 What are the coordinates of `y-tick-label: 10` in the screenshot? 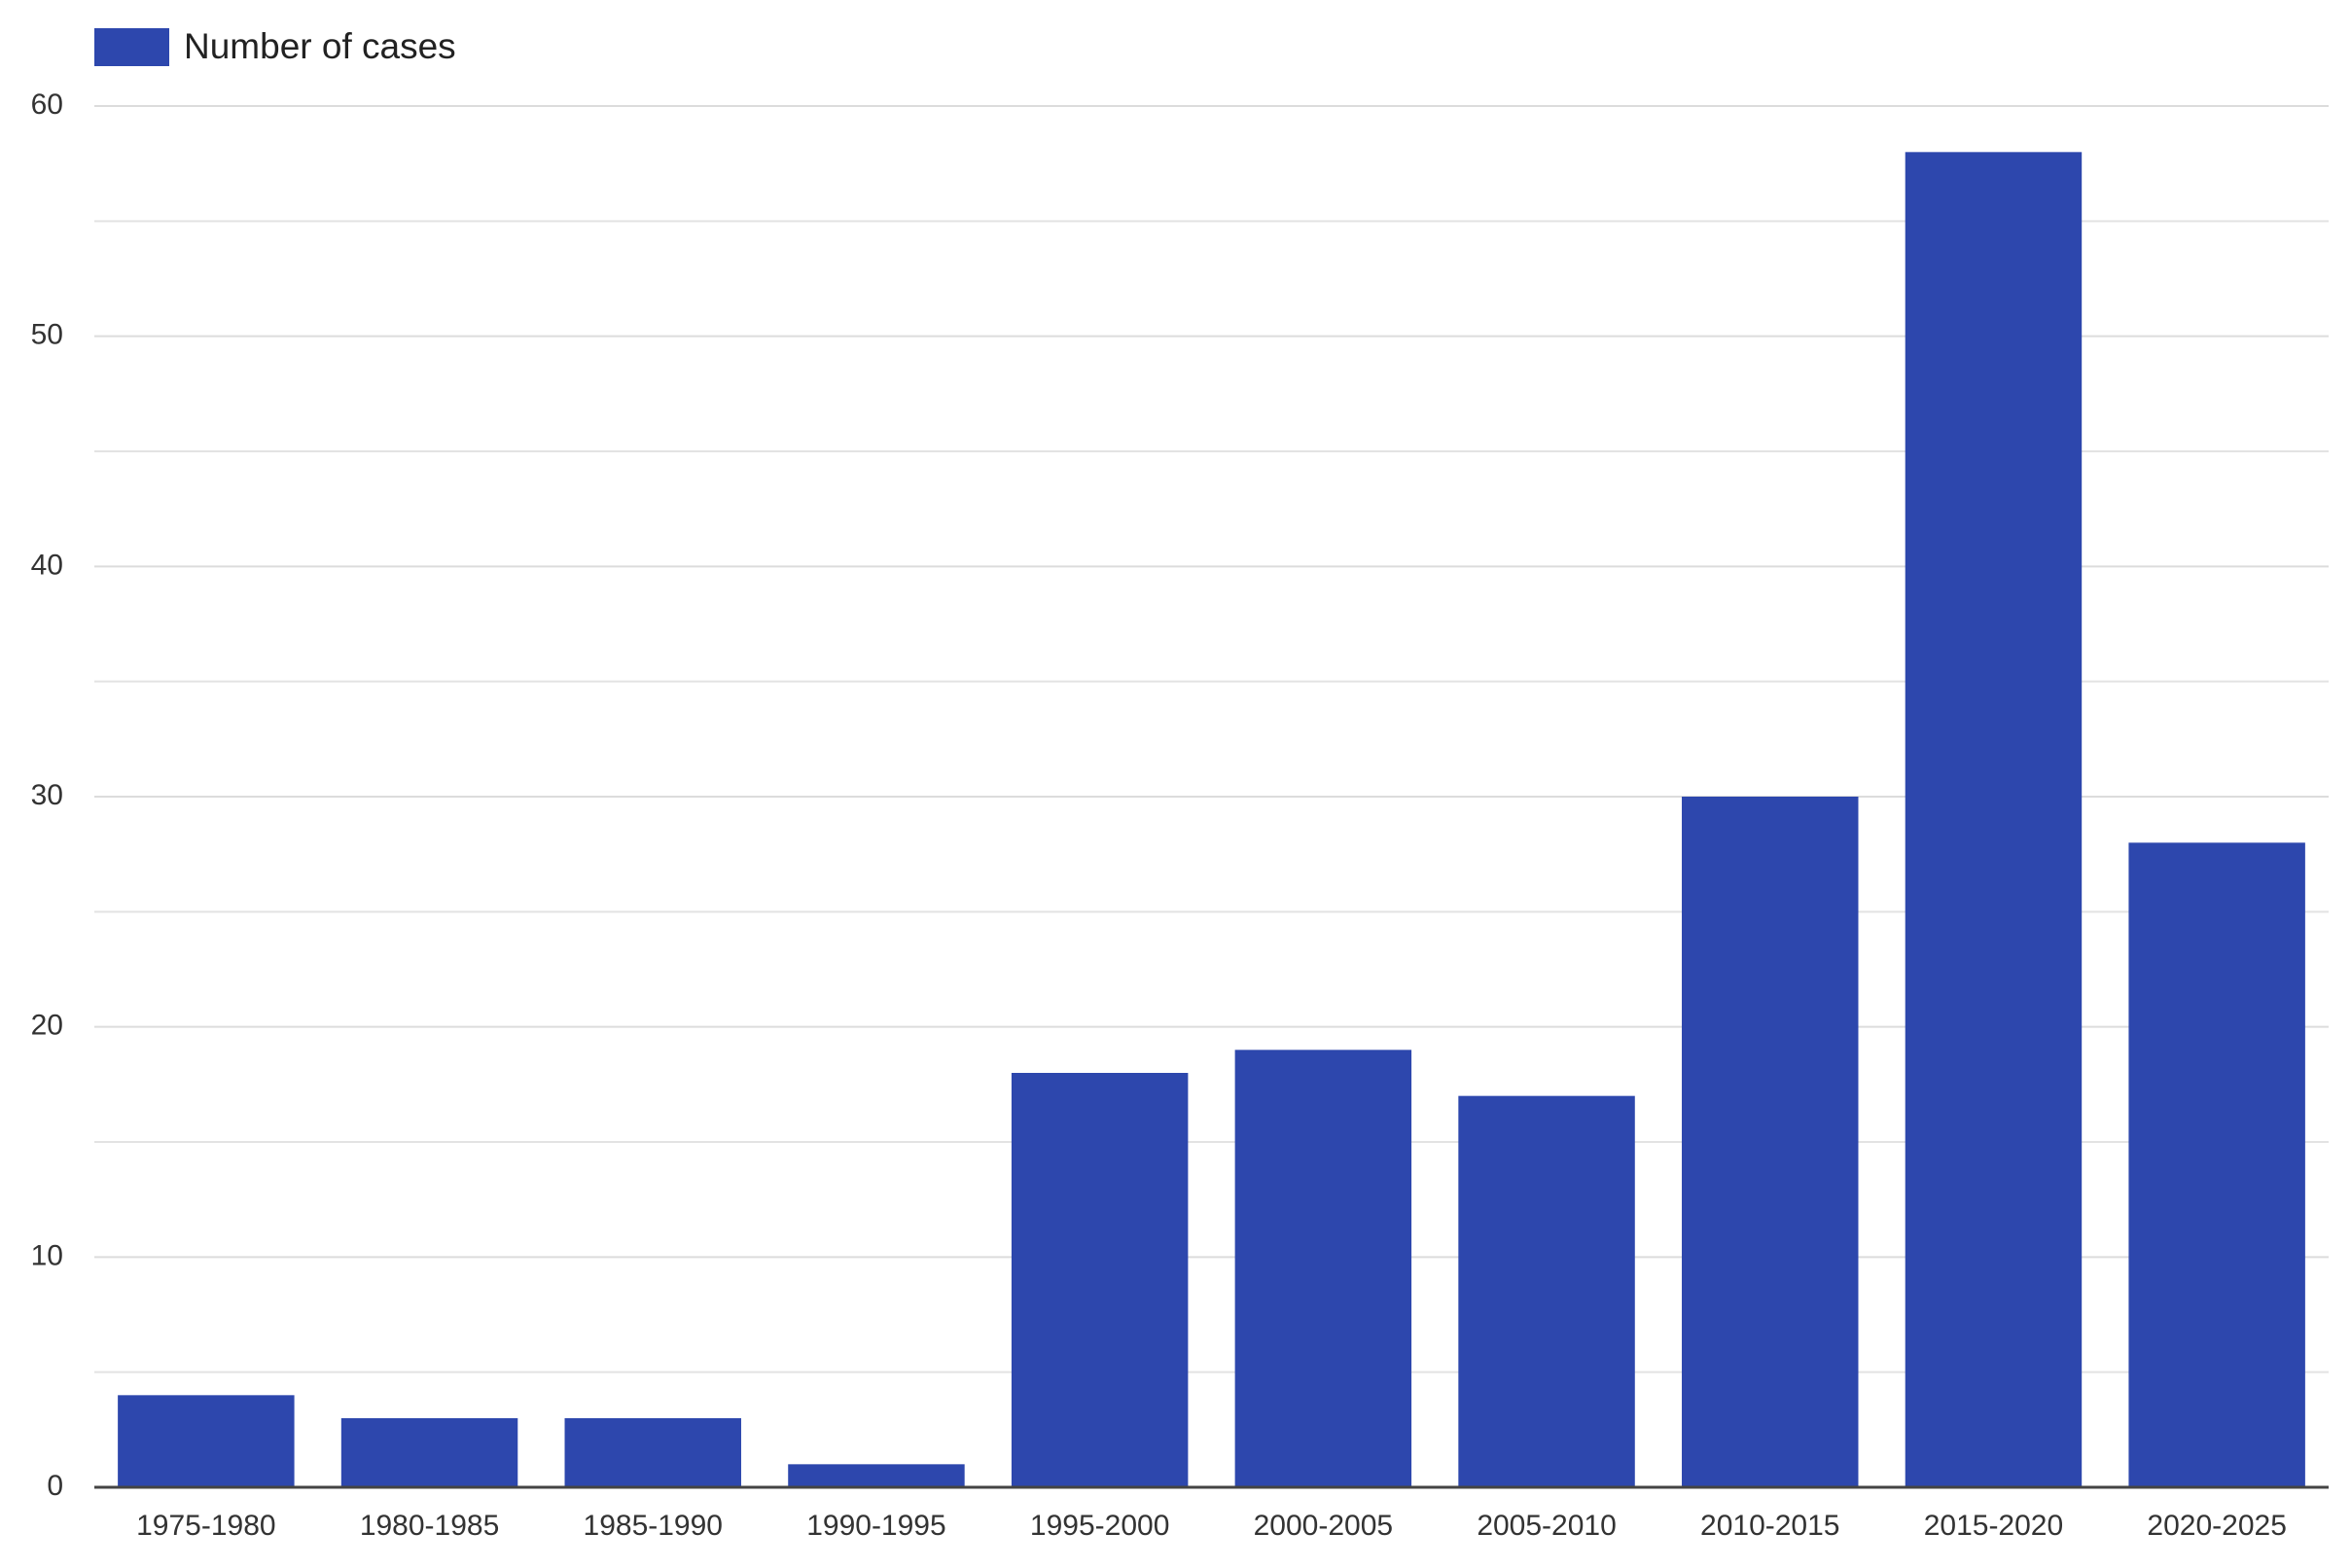 It's located at (47, 1255).